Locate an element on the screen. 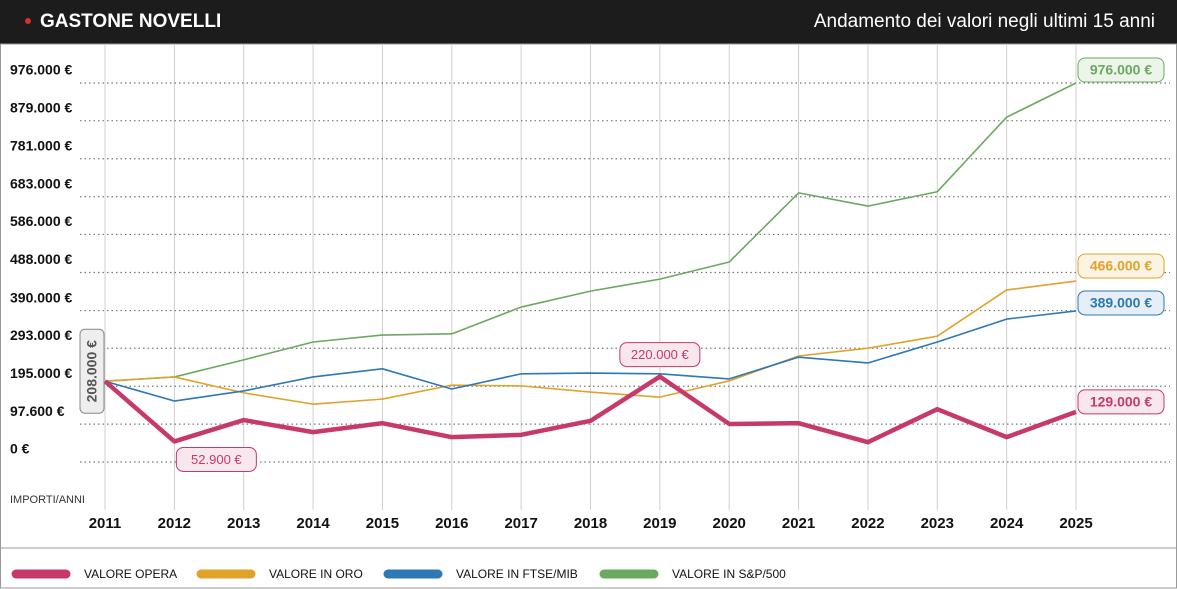 The height and width of the screenshot is (589, 1177). value-label-text: 129.000 € is located at coordinates (1121, 402).